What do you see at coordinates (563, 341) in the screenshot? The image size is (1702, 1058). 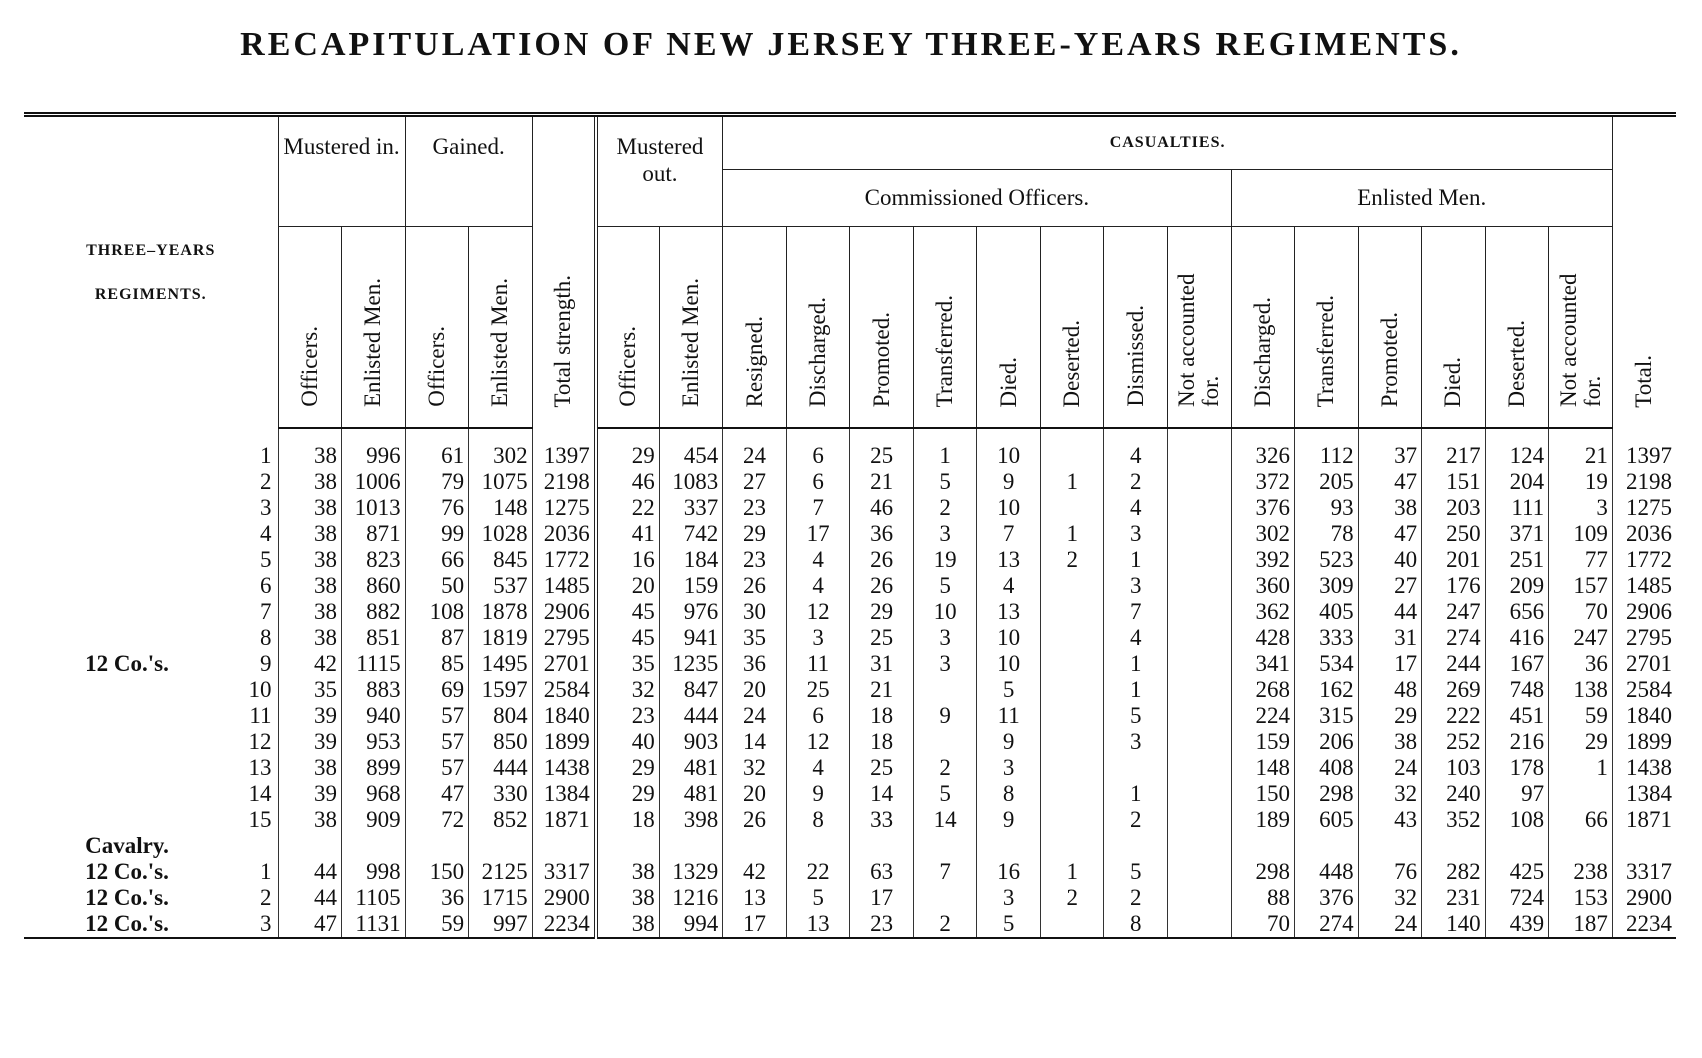 I see `column-header-text: Total strength.` at bounding box center [563, 341].